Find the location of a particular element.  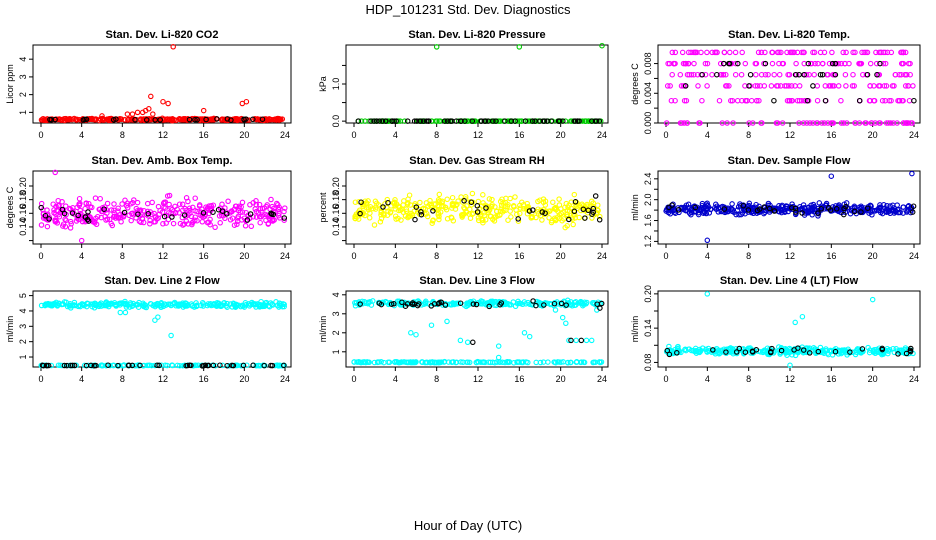

plot-frame is located at coordinates (477, 207).